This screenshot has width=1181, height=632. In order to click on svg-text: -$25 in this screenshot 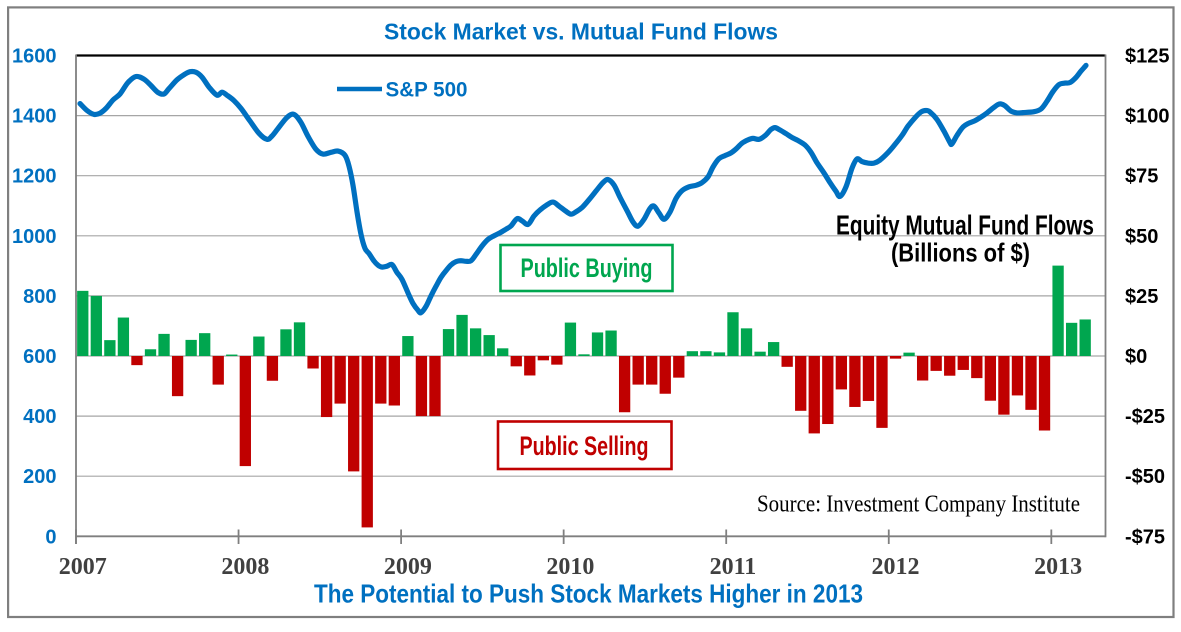, I will do `click(1145, 417)`.